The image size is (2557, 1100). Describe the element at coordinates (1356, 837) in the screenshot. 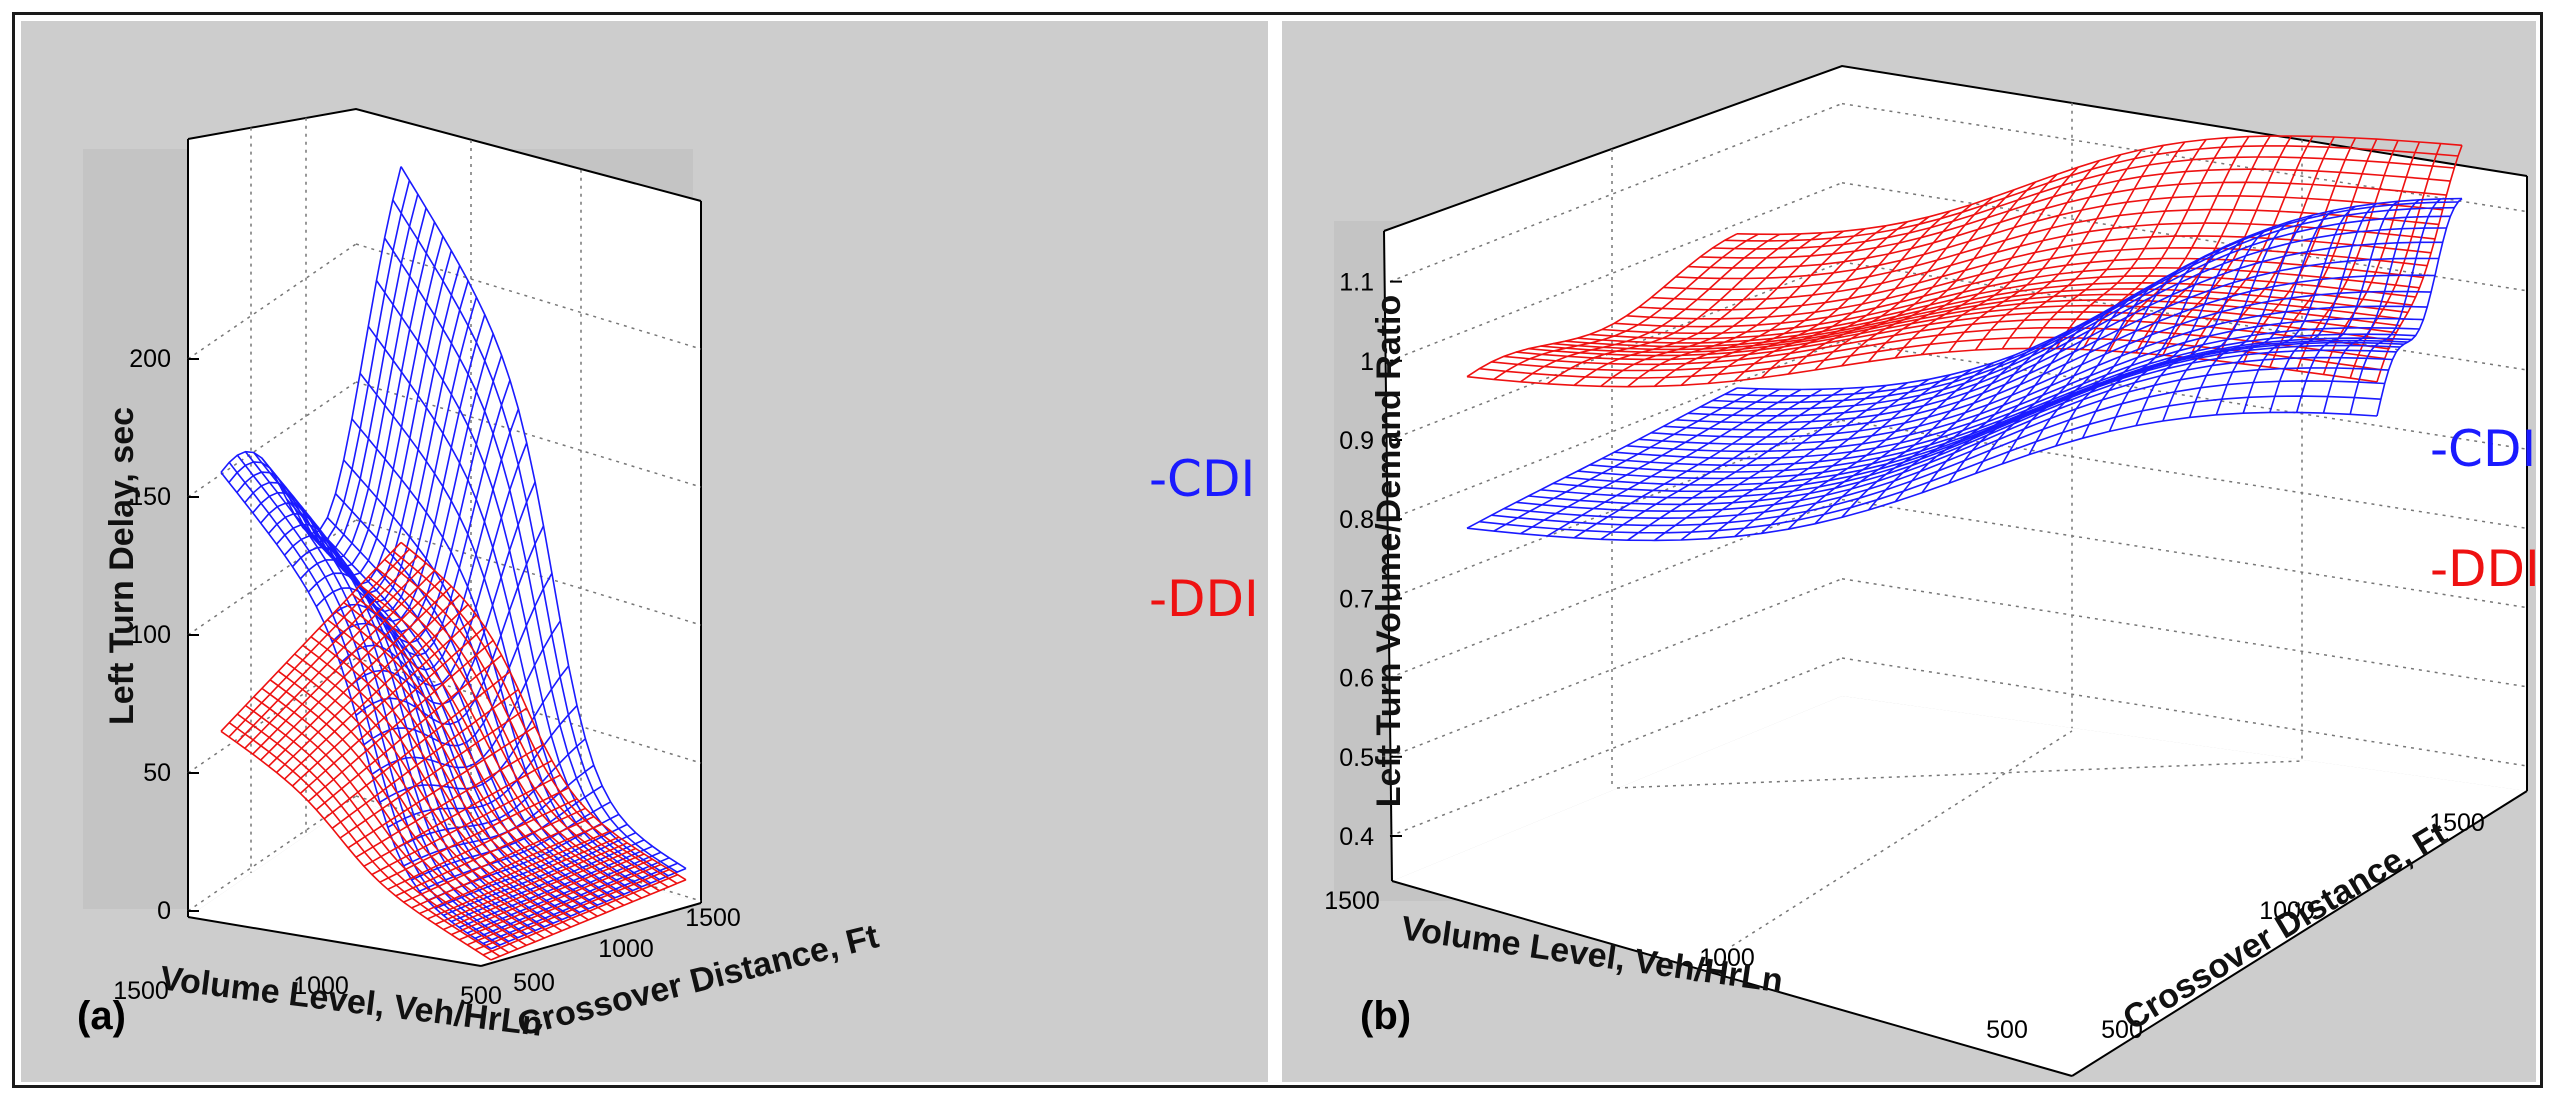

I see `z-tick-label: 0.4` at that location.